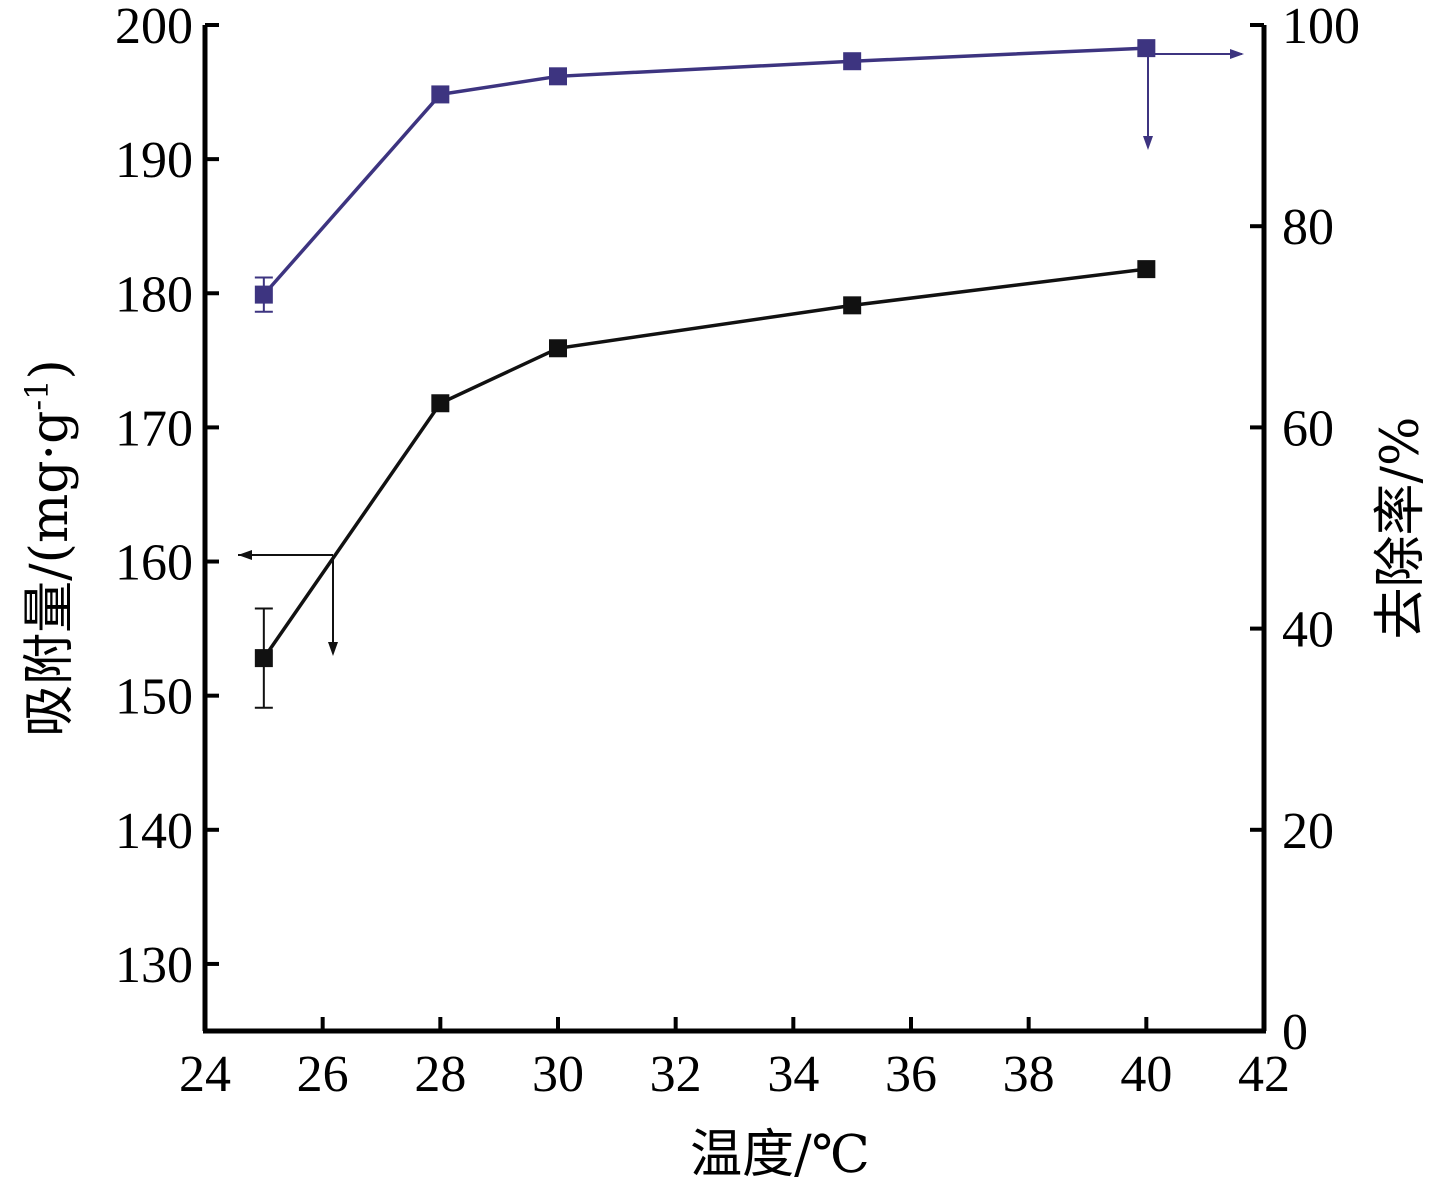 Image resolution: width=1441 pixels, height=1181 pixels. I want to click on right-y-tick-label: 60, so click(1308, 428).